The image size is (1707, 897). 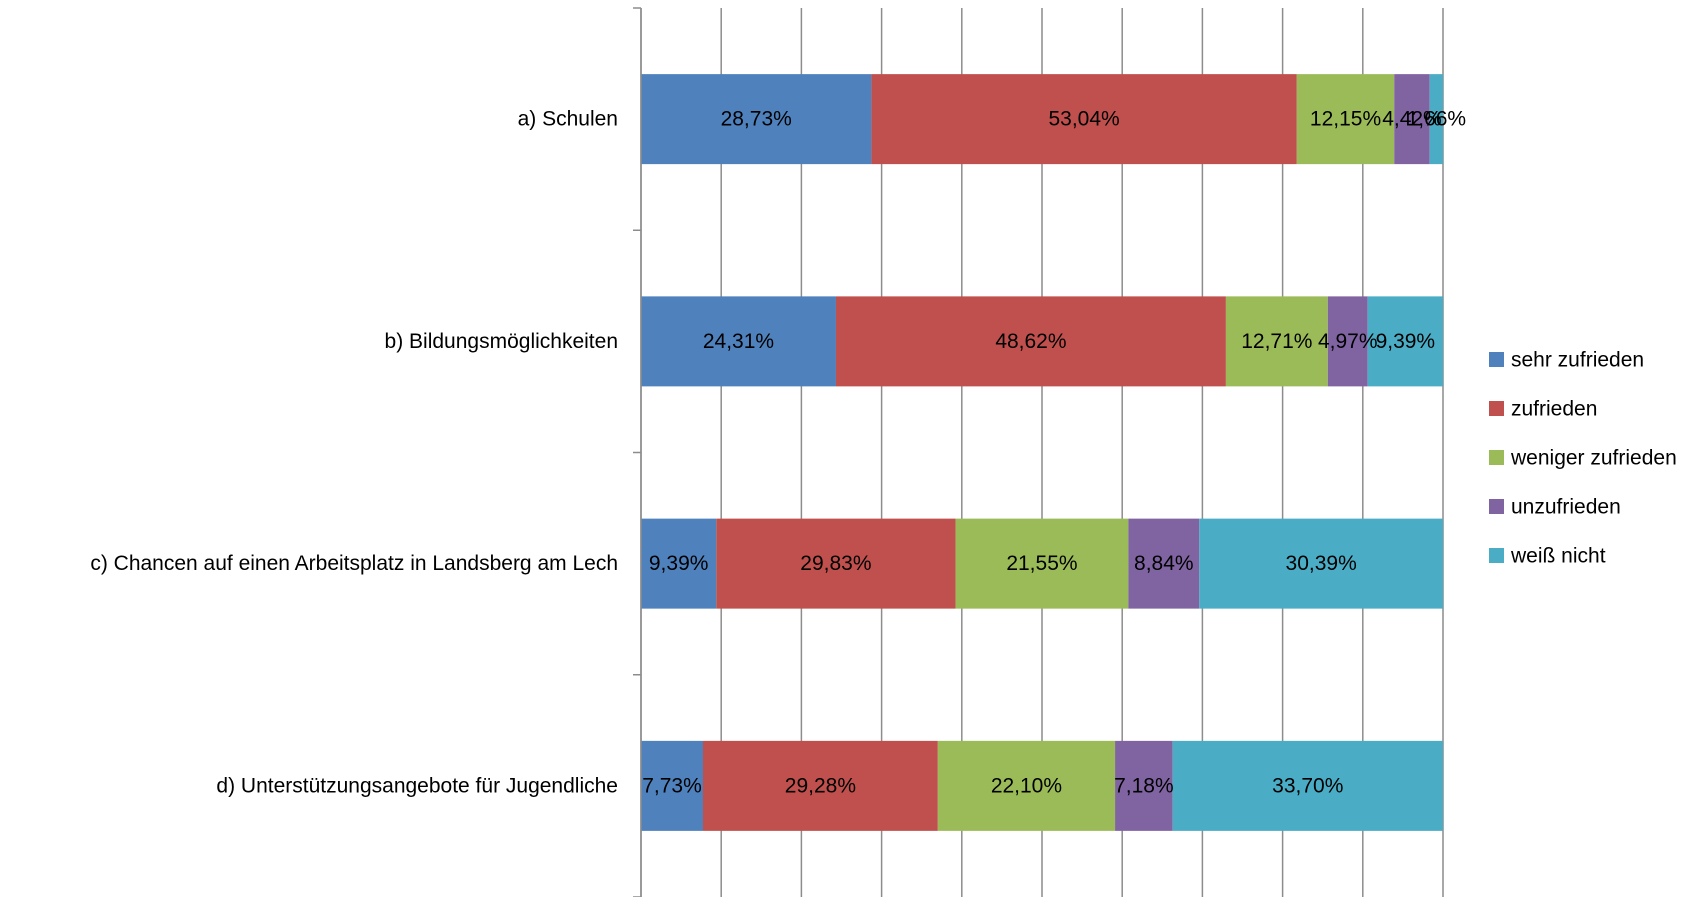 I want to click on data-label: 1,66%, so click(x=1437, y=119).